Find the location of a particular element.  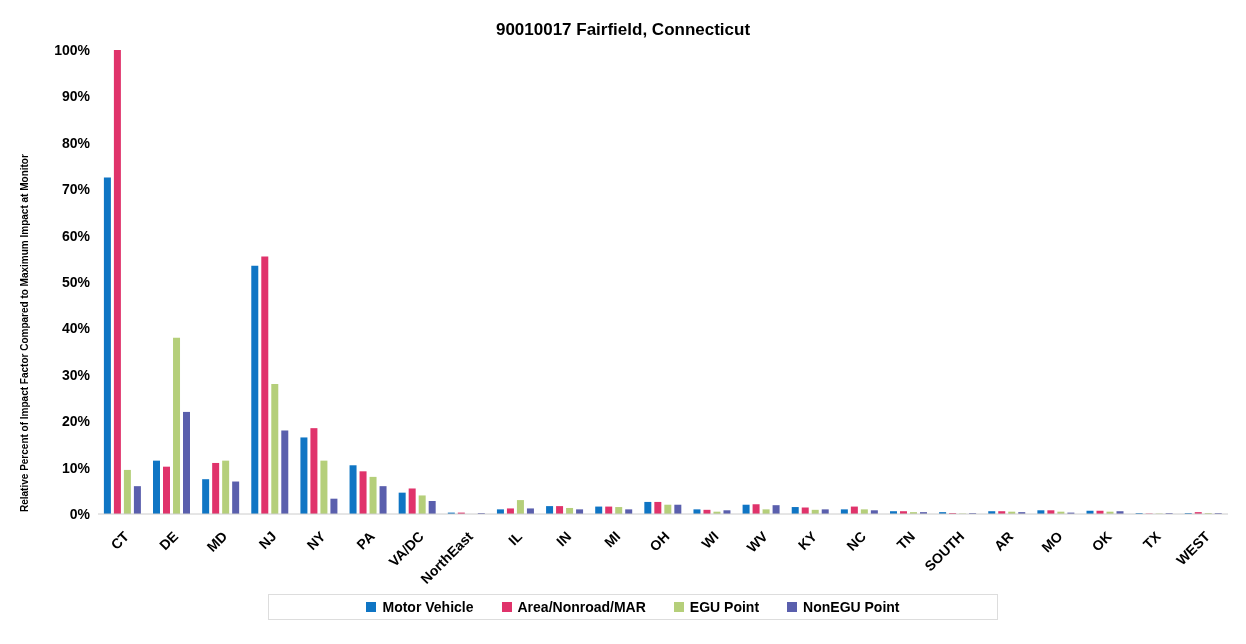

x-tick-label: TX is located at coordinates (1152, 540).